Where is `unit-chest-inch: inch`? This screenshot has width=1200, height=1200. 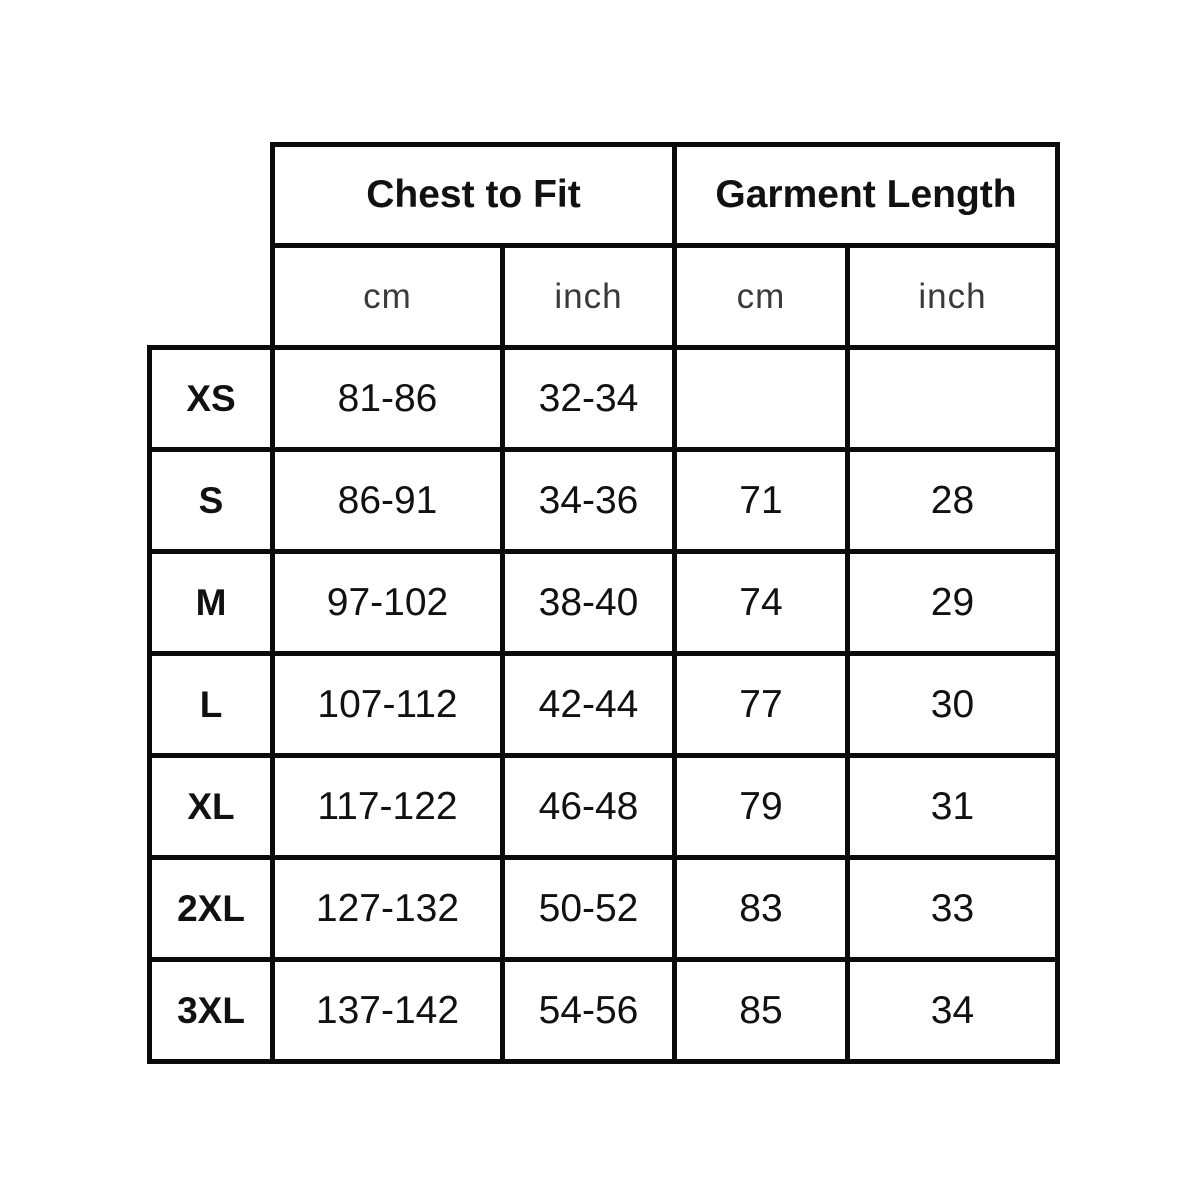
unit-chest-inch: inch is located at coordinates (588, 296).